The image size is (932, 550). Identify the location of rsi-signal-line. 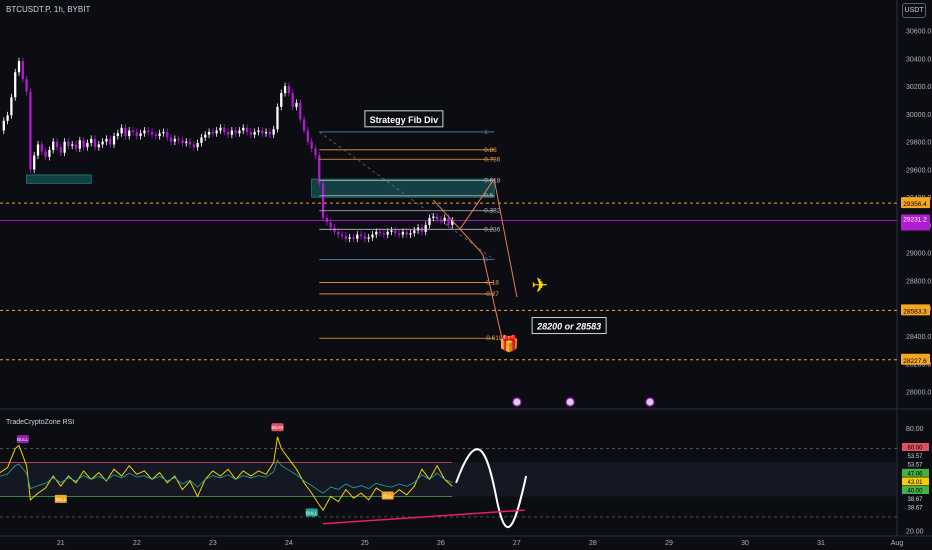
(226, 476).